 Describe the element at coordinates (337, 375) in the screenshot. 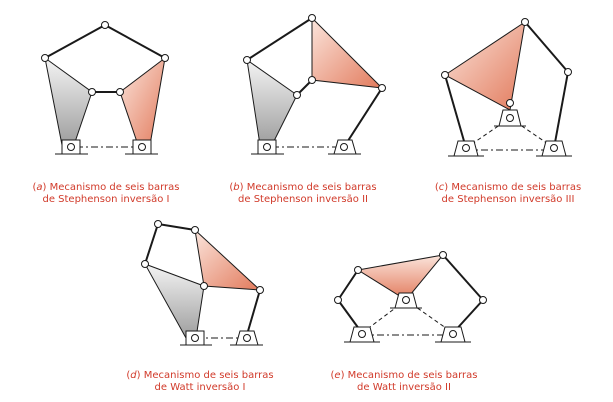

I see `caption-letter: e` at that location.